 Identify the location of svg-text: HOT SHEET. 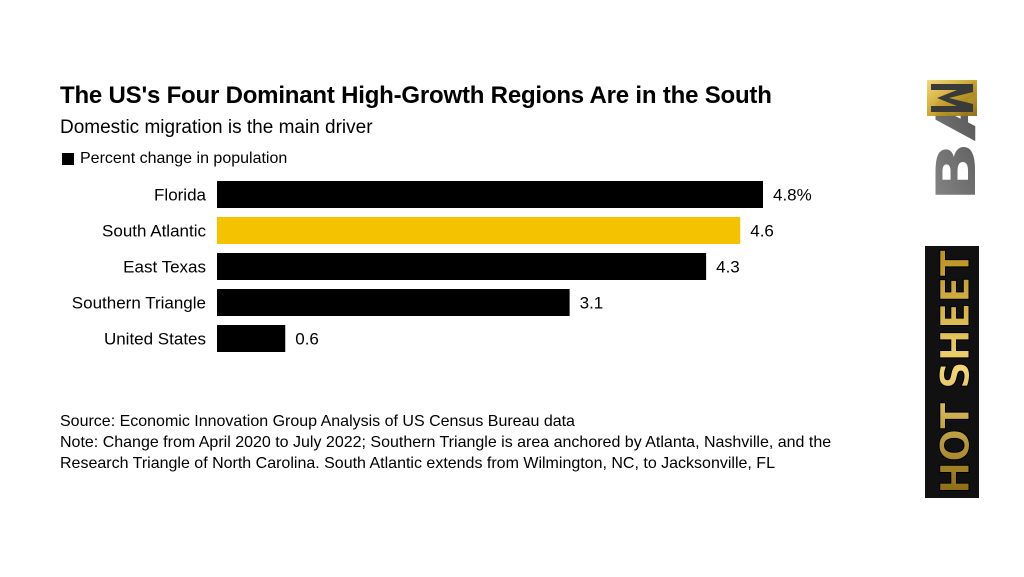
(956, 371).